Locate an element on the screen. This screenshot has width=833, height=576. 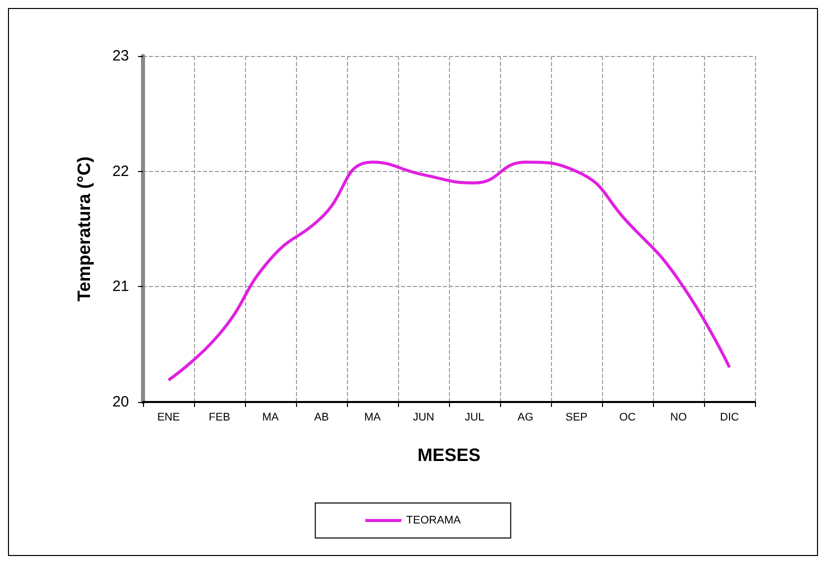
x-tick-label: DIC is located at coordinates (730, 418).